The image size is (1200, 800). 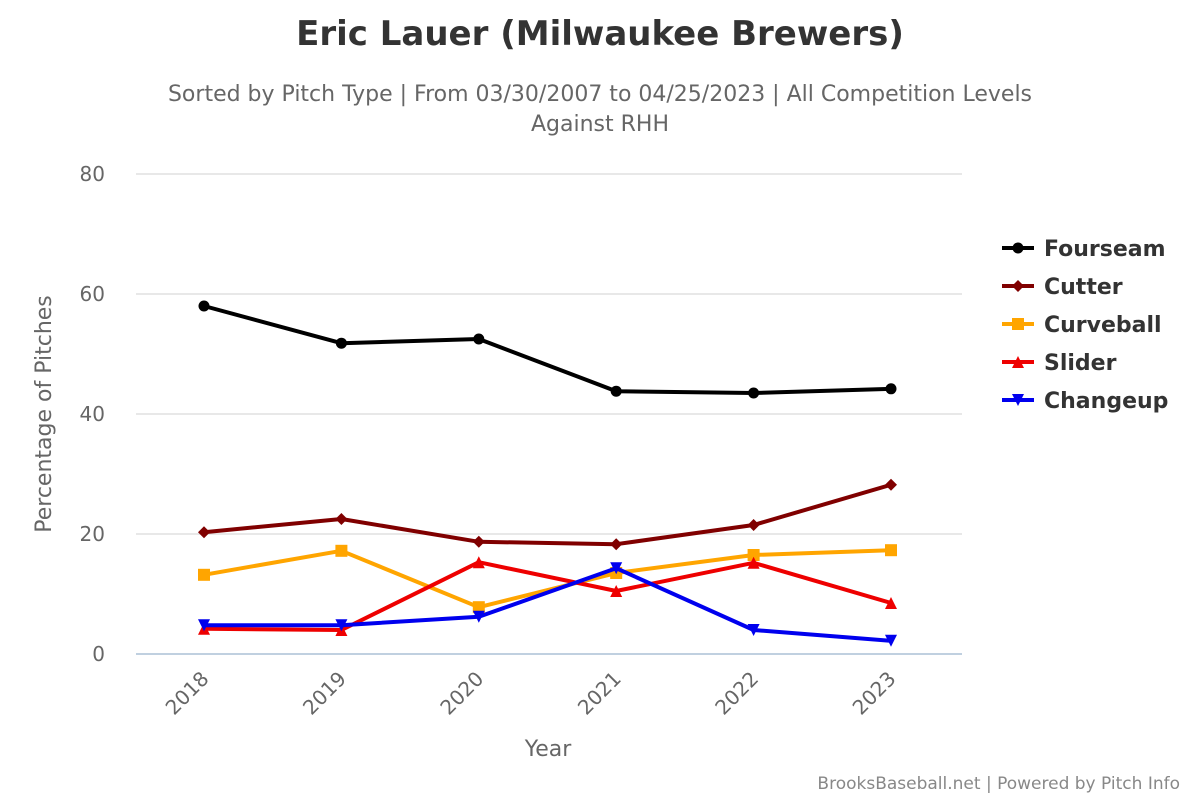 What do you see at coordinates (547, 514) in the screenshot?
I see `series-line-cutter` at bounding box center [547, 514].